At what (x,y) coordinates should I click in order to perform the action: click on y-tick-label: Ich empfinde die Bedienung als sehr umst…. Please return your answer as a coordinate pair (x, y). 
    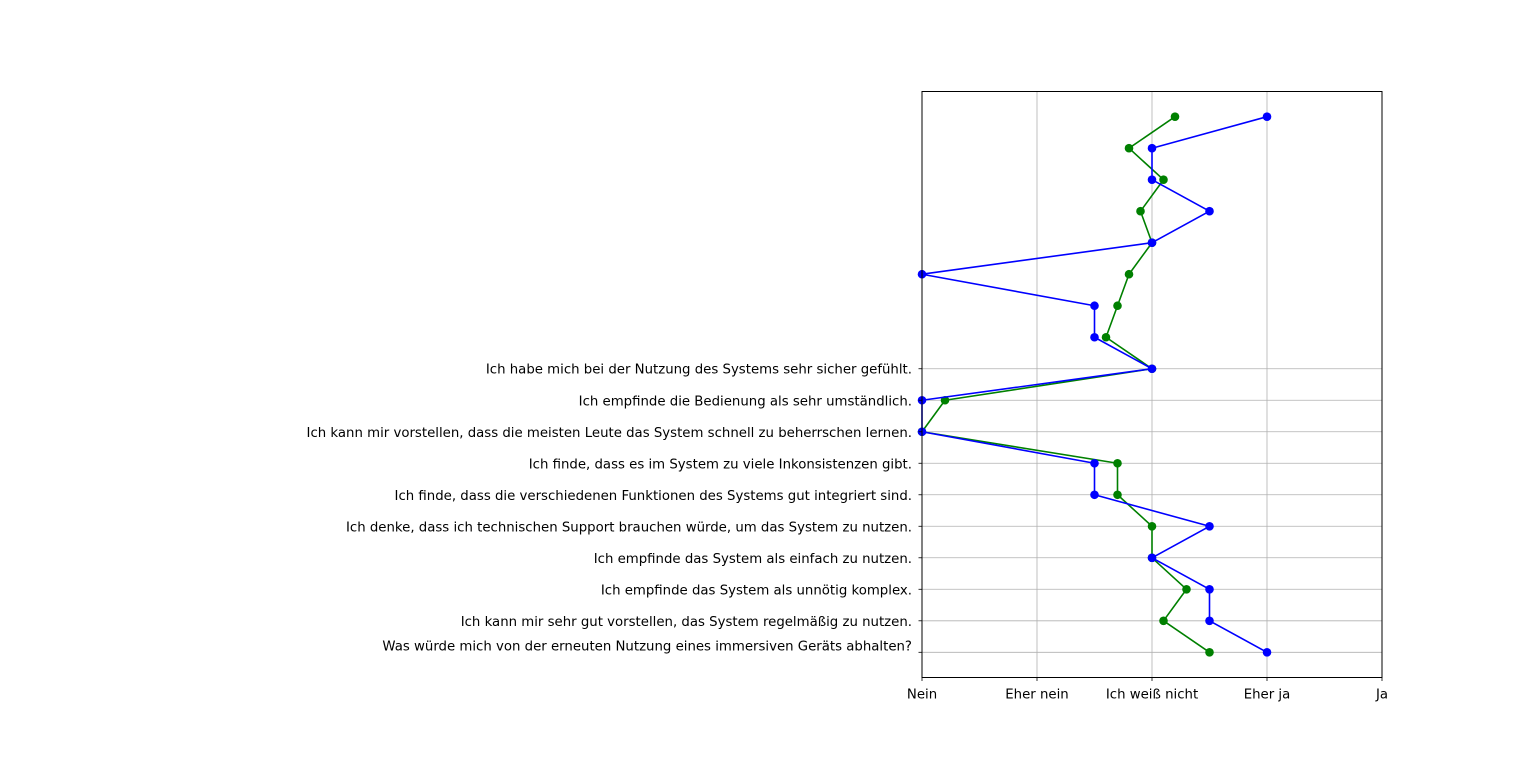
    Looking at the image, I should click on (745, 401).